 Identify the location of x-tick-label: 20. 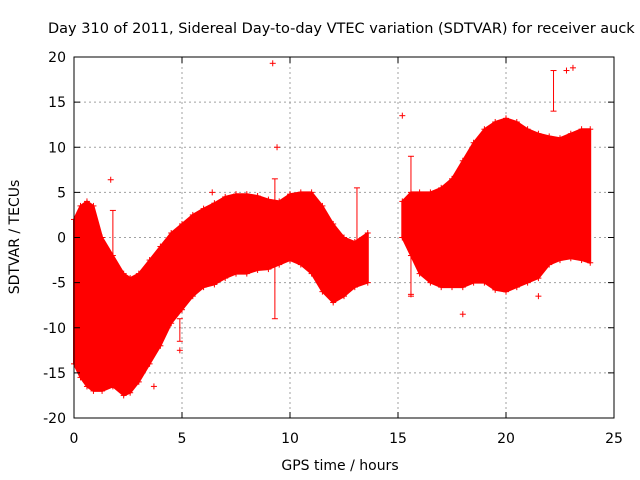
(506, 439).